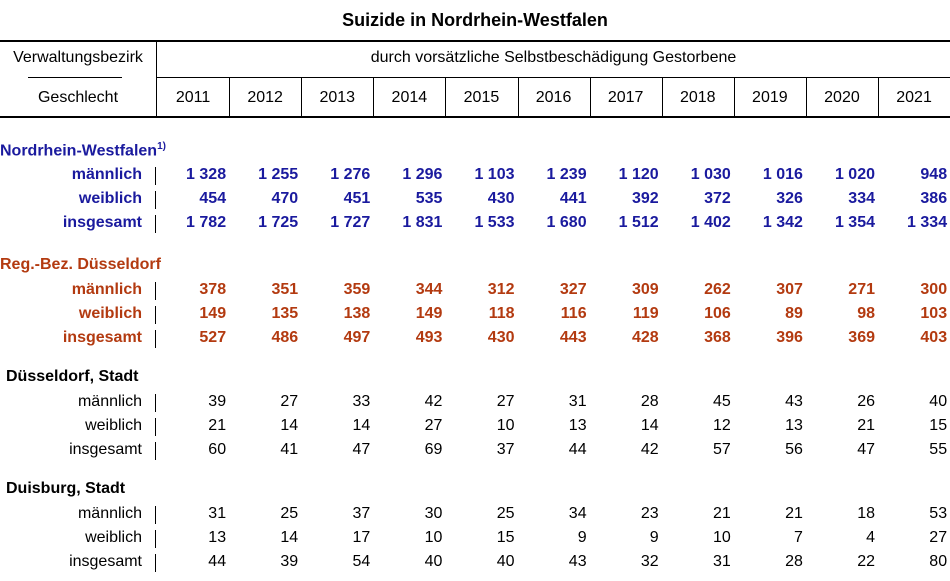  Describe the element at coordinates (717, 313) in the screenshot. I see `table-cell: 106` at that location.